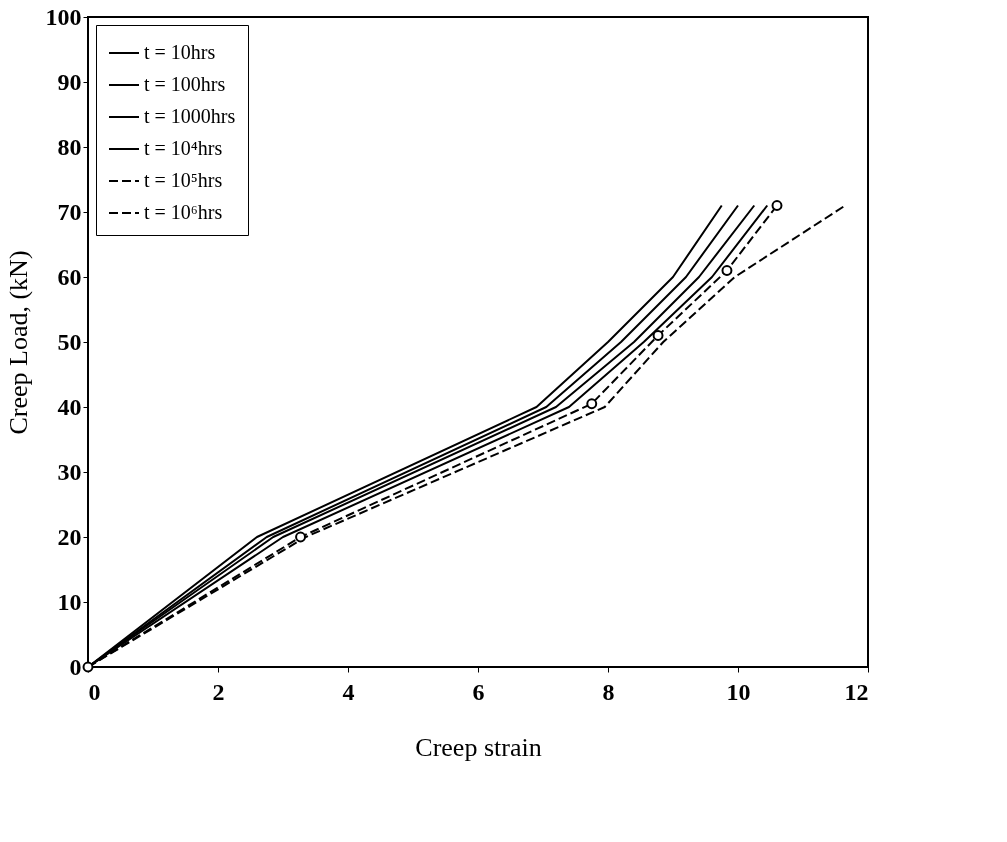 The height and width of the screenshot is (842, 1007). I want to click on x-tick-label: 6, so click(478, 691).